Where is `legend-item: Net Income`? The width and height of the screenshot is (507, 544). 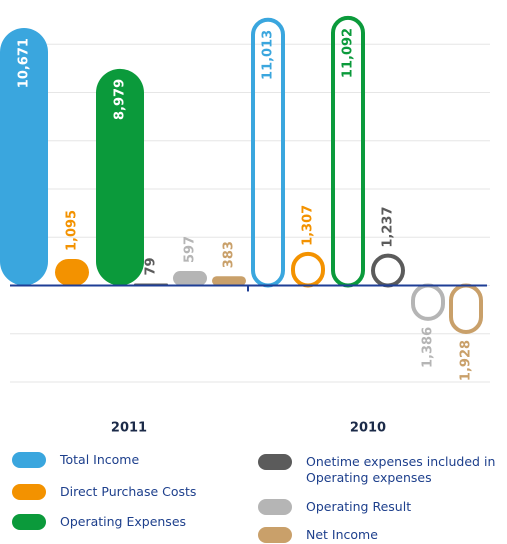 legend-item: Net Income is located at coordinates (380, 535).